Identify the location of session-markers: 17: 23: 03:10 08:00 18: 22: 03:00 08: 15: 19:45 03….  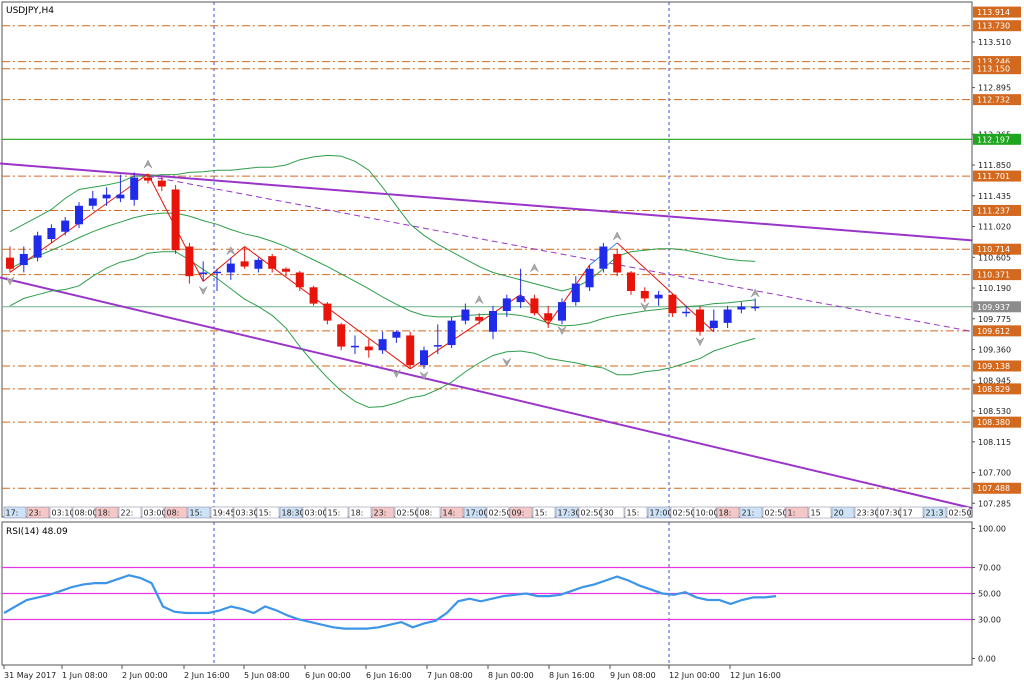
(487, 512).